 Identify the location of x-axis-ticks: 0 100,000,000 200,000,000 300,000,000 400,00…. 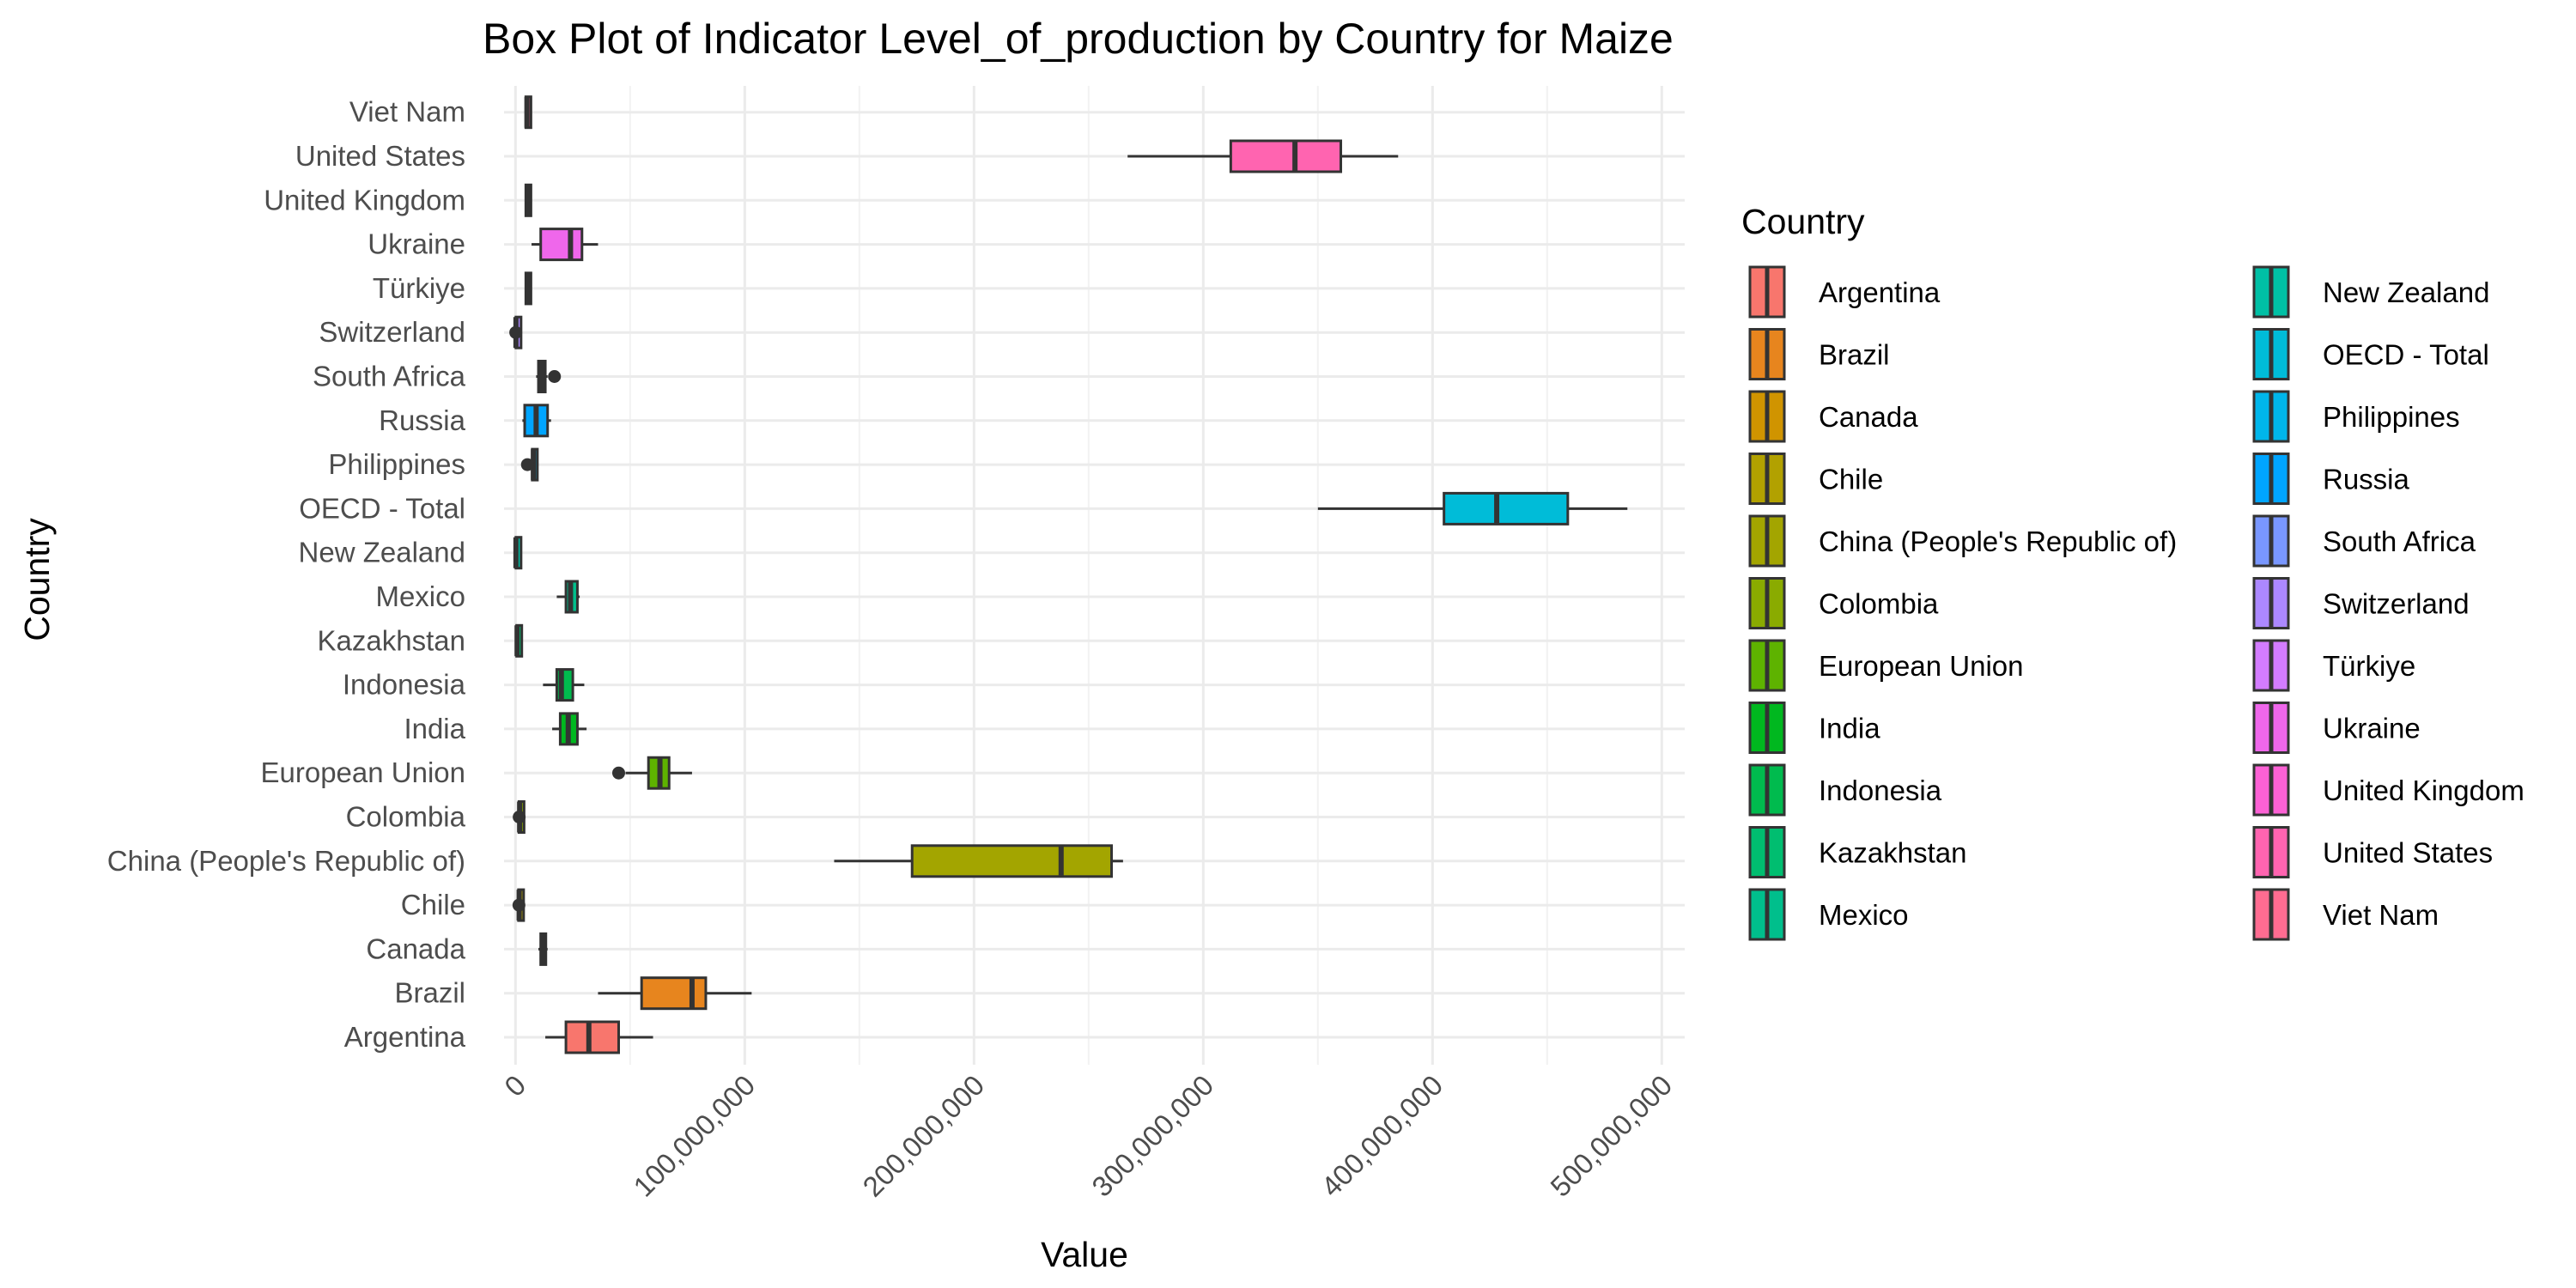
(1088, 1136).